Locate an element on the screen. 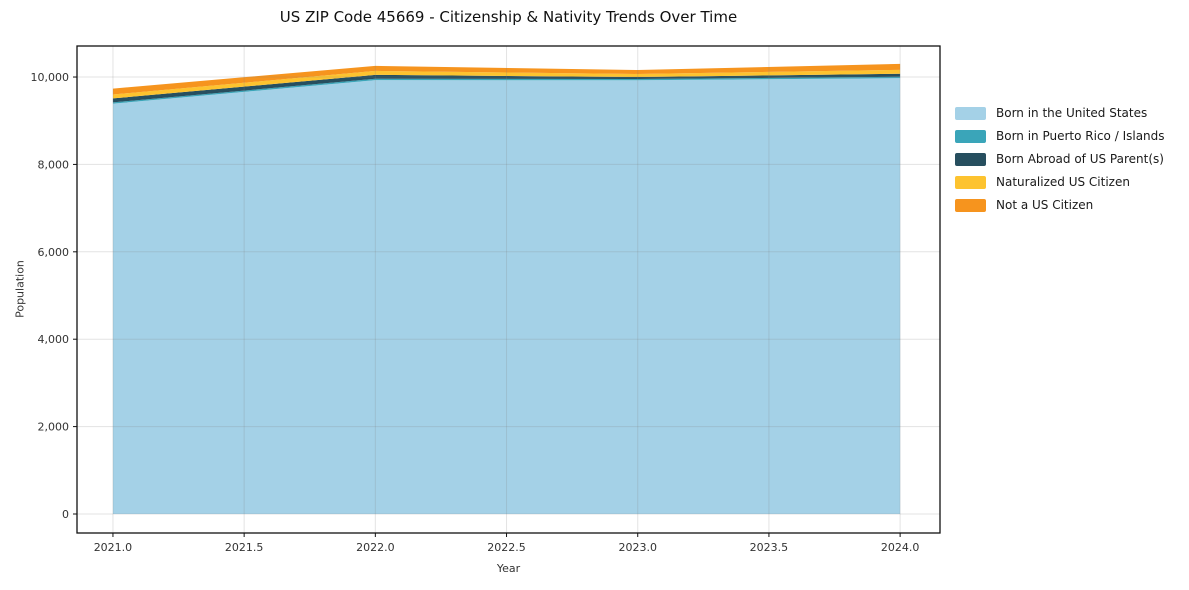  x-tick-label: 2022.5 is located at coordinates (506, 547).